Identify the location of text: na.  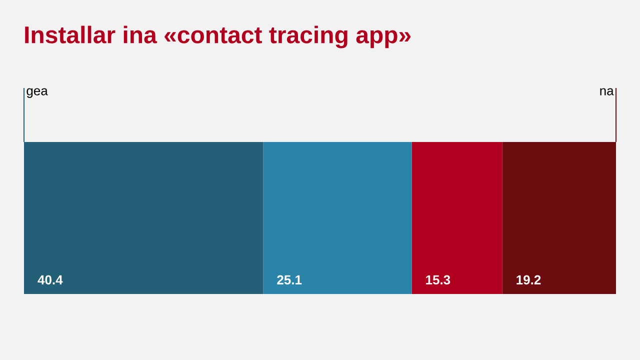
(607, 92).